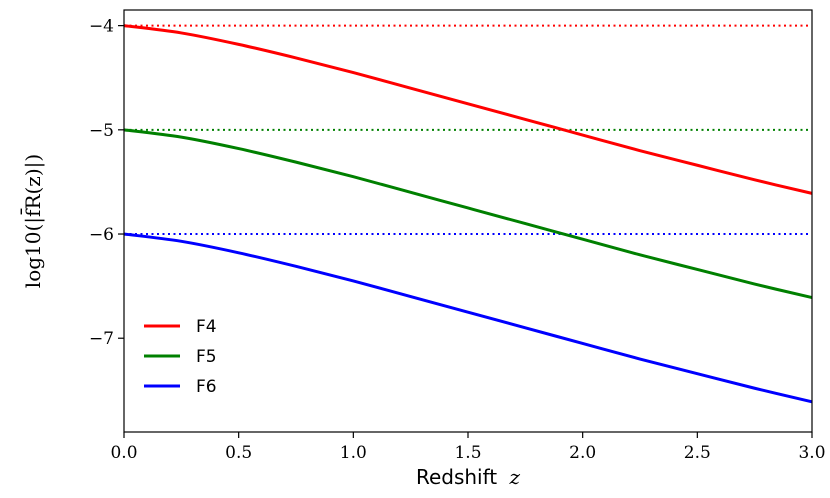  What do you see at coordinates (106, 183) in the screenshot?
I see `y-axis-ticks: −4 −5 −6 −7` at bounding box center [106, 183].